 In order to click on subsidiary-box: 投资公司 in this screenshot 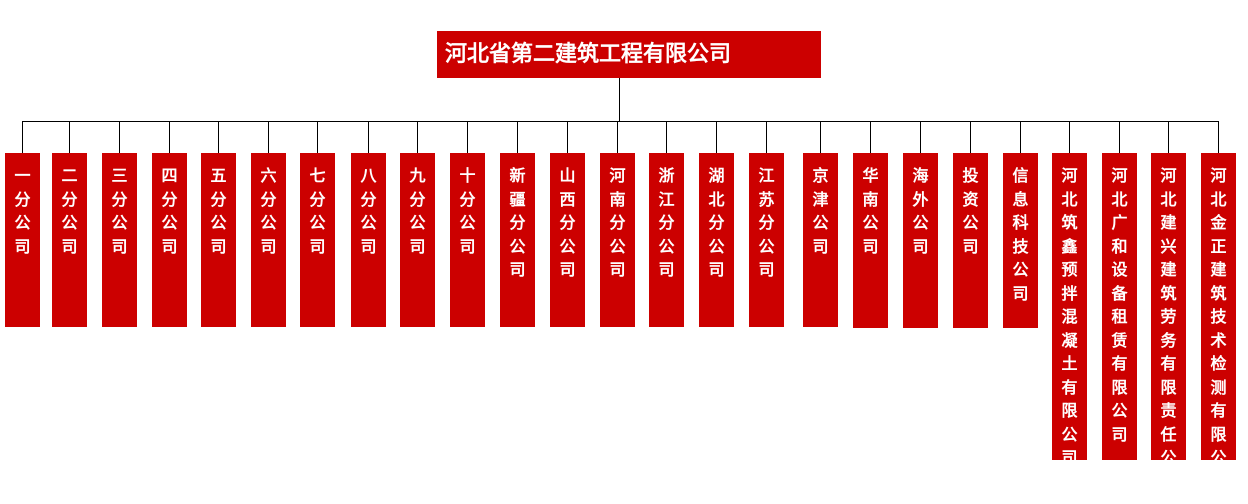, I will do `click(970, 240)`.